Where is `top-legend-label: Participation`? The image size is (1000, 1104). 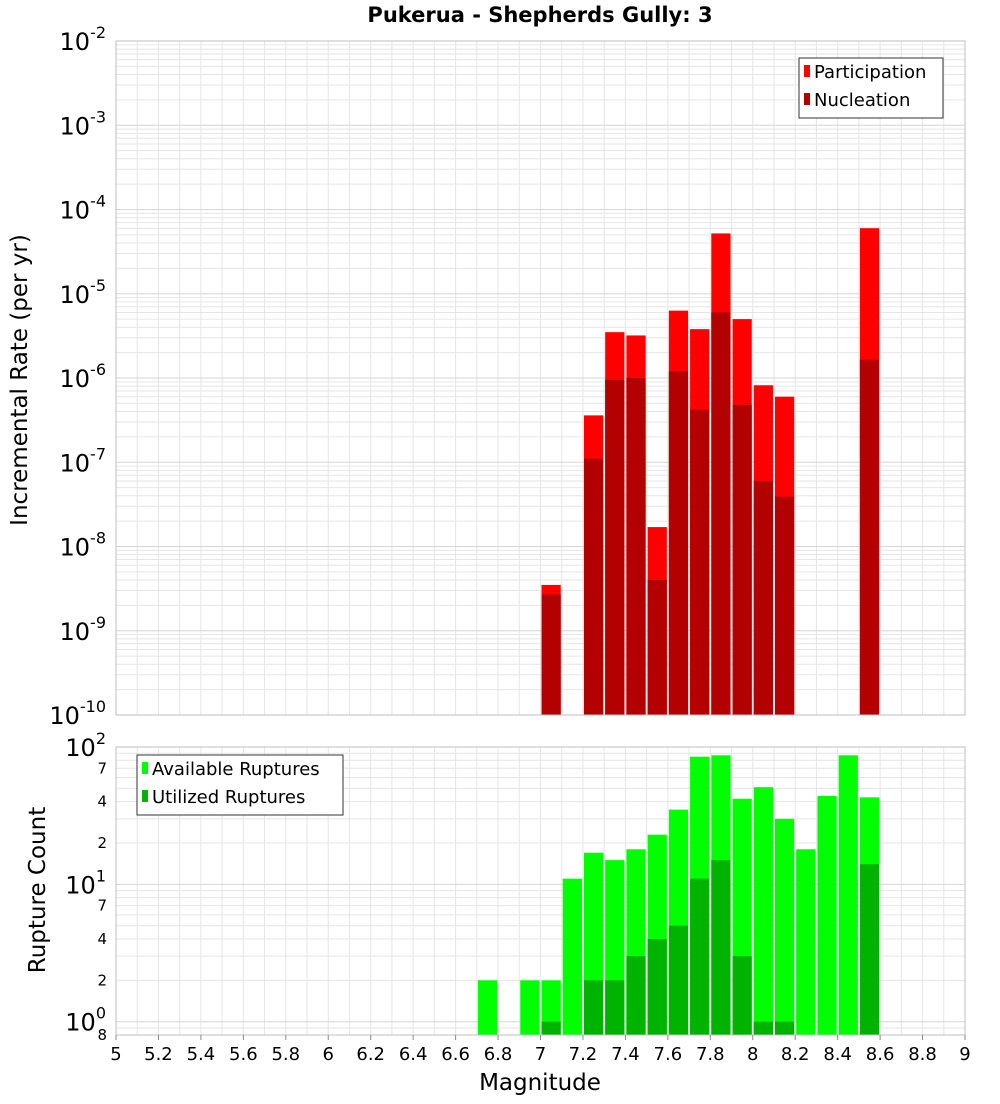 top-legend-label: Participation is located at coordinates (870, 72).